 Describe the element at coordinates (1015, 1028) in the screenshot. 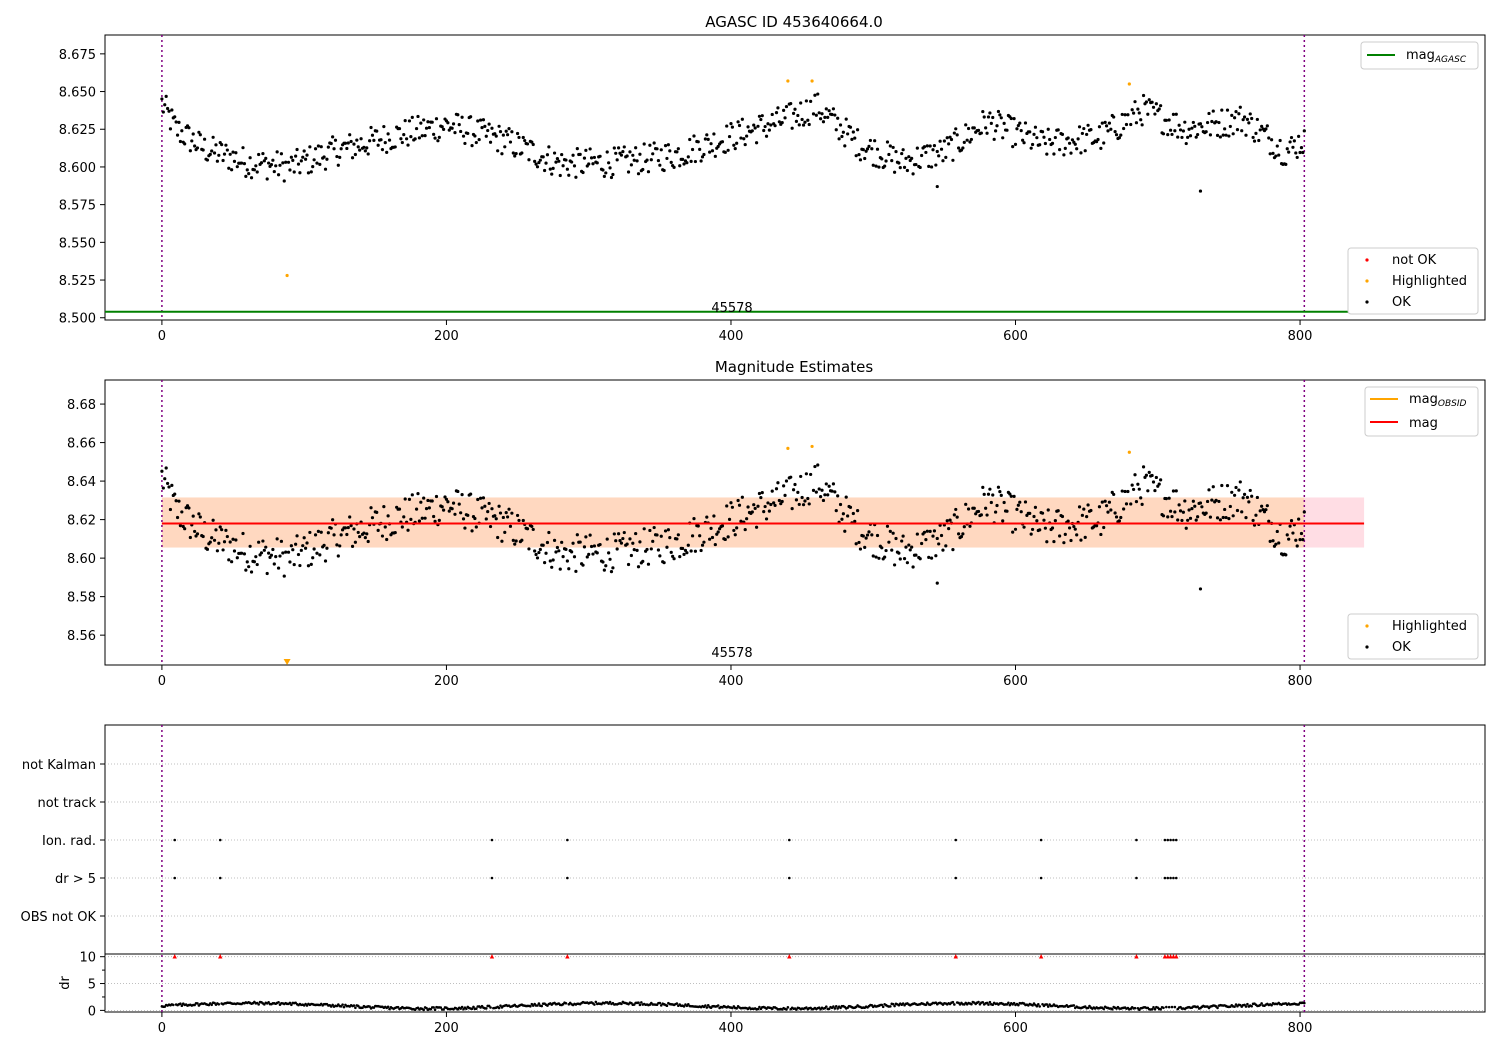

I see `panel3-xtick-label: 600` at that location.